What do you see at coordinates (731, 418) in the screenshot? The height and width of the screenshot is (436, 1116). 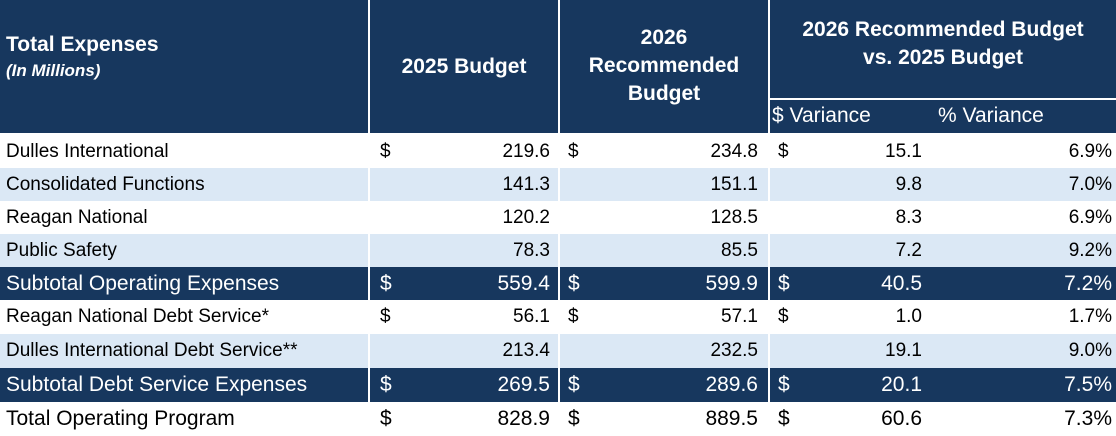 I see `budget-2026-value: 889.5` at bounding box center [731, 418].